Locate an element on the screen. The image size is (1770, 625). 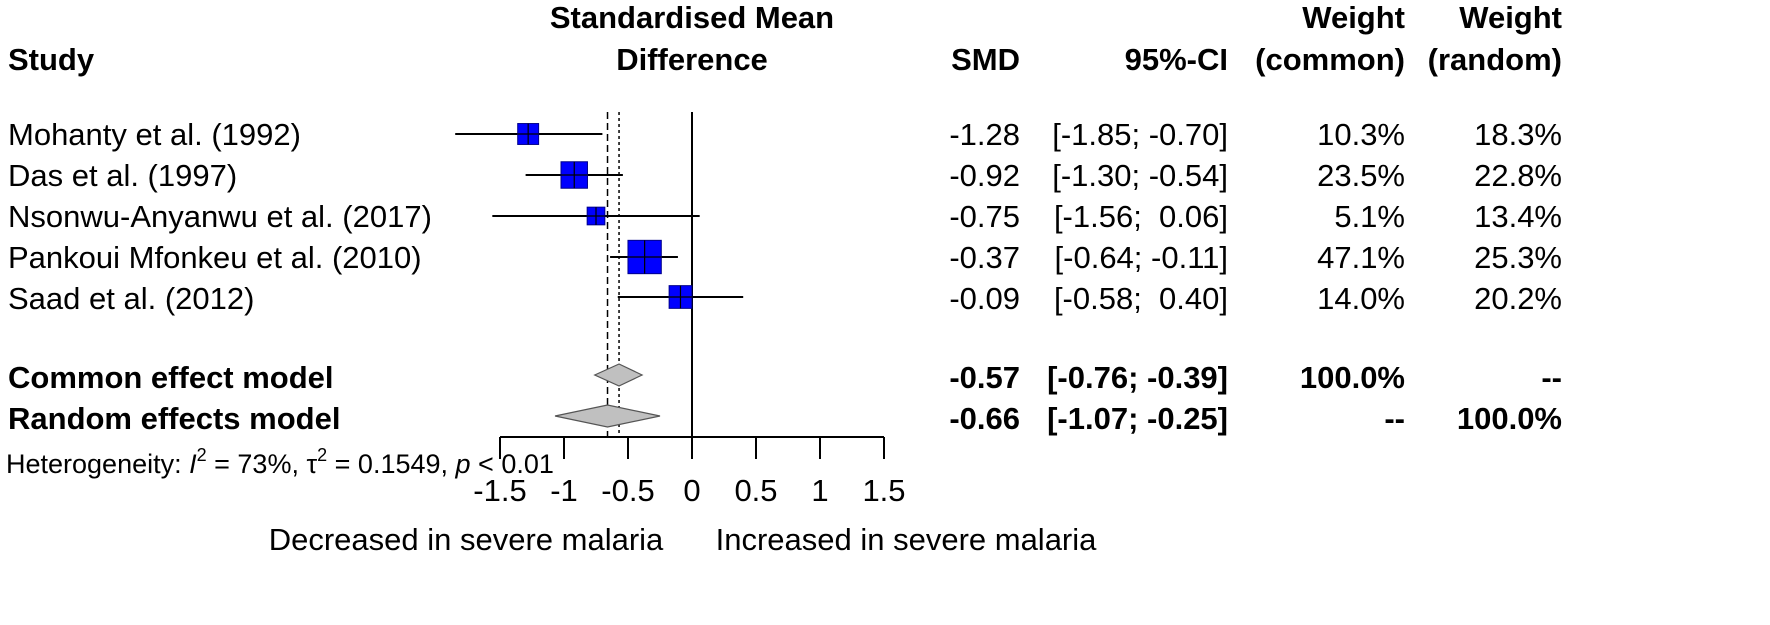
header-weight-common-line2: (common) is located at coordinates (1330, 59).